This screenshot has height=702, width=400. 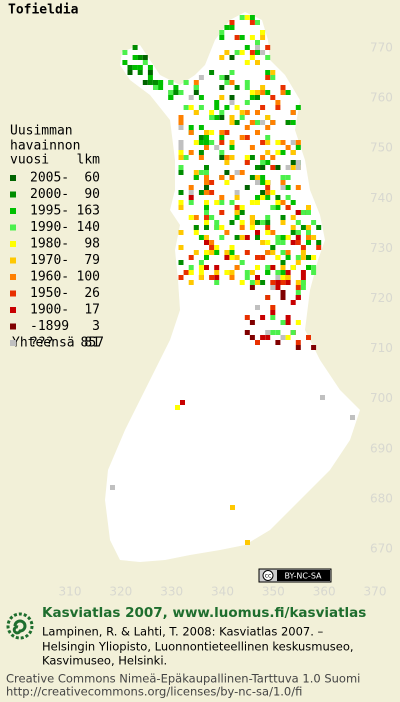 What do you see at coordinates (381, 48) in the screenshot?
I see `y-coordinate-label: 770` at bounding box center [381, 48].